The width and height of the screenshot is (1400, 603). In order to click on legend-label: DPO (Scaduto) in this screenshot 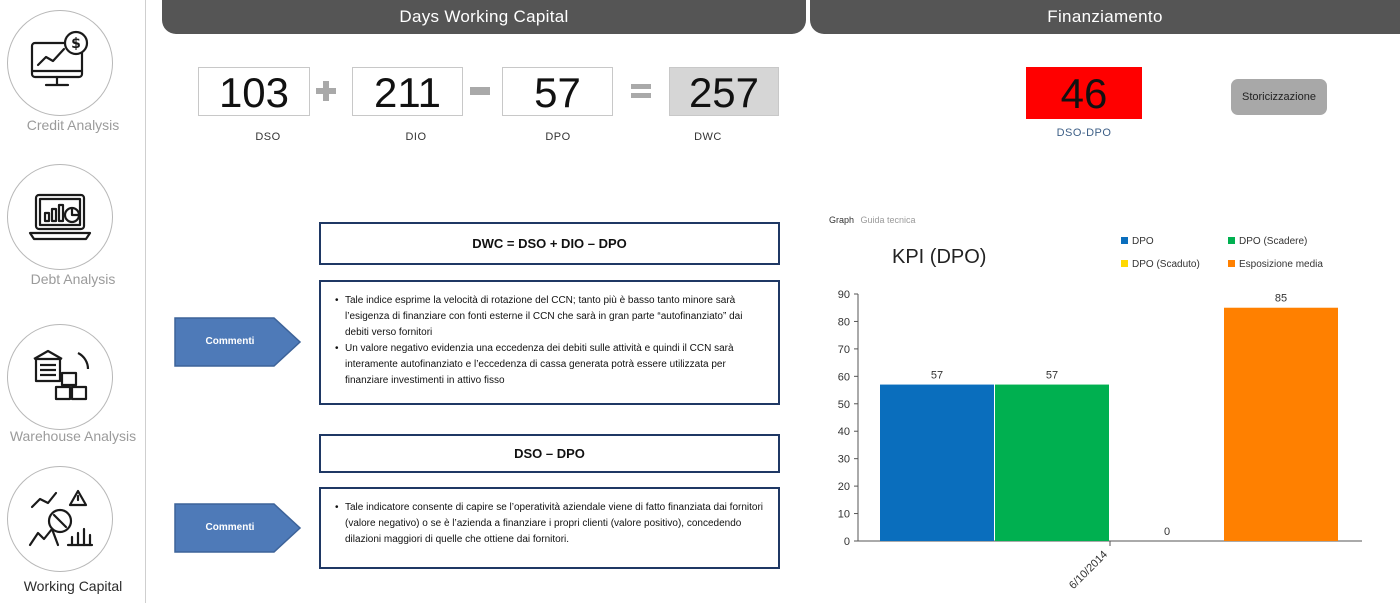, I will do `click(1166, 264)`.